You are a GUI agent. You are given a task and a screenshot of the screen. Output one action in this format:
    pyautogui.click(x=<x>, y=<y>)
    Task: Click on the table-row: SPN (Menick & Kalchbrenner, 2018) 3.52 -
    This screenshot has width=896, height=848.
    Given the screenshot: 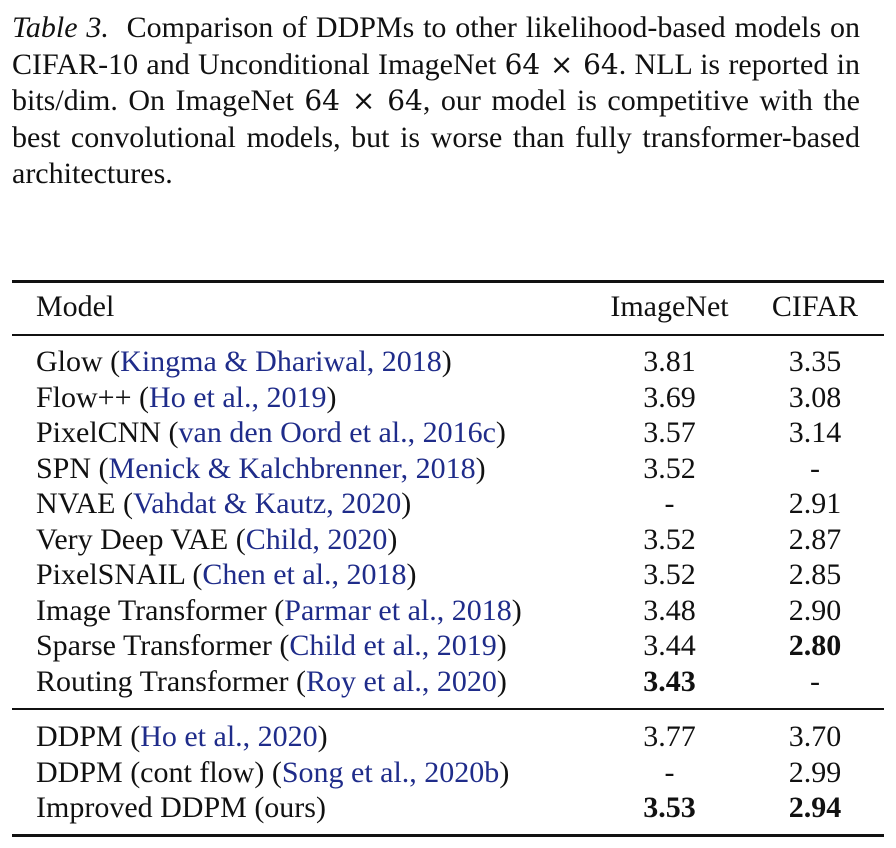 What is the action you would take?
    pyautogui.click(x=448, y=469)
    